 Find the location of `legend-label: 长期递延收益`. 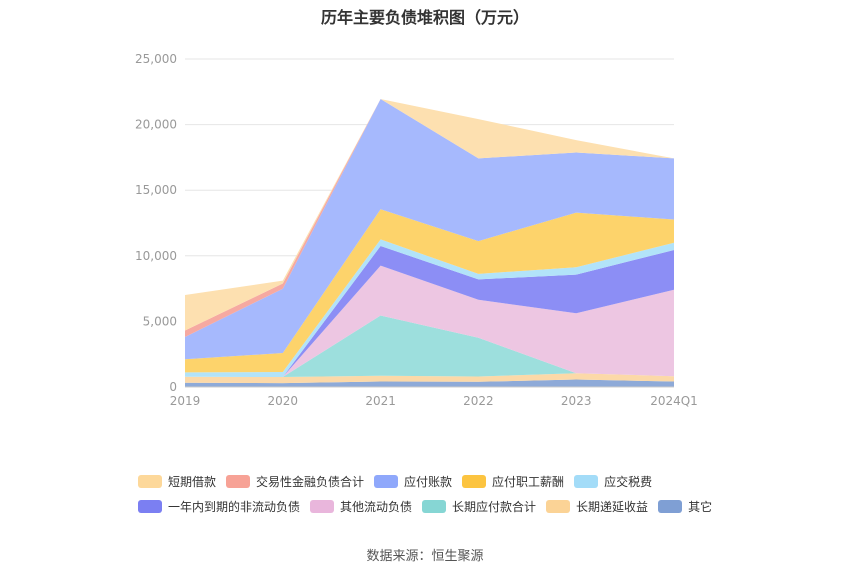

legend-label: 长期递延收益 is located at coordinates (612, 506).